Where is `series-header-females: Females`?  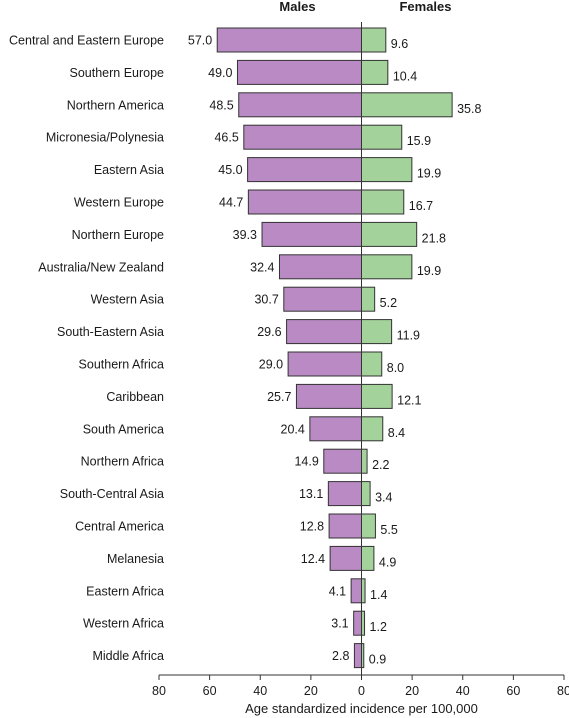 series-header-females: Females is located at coordinates (425, 7).